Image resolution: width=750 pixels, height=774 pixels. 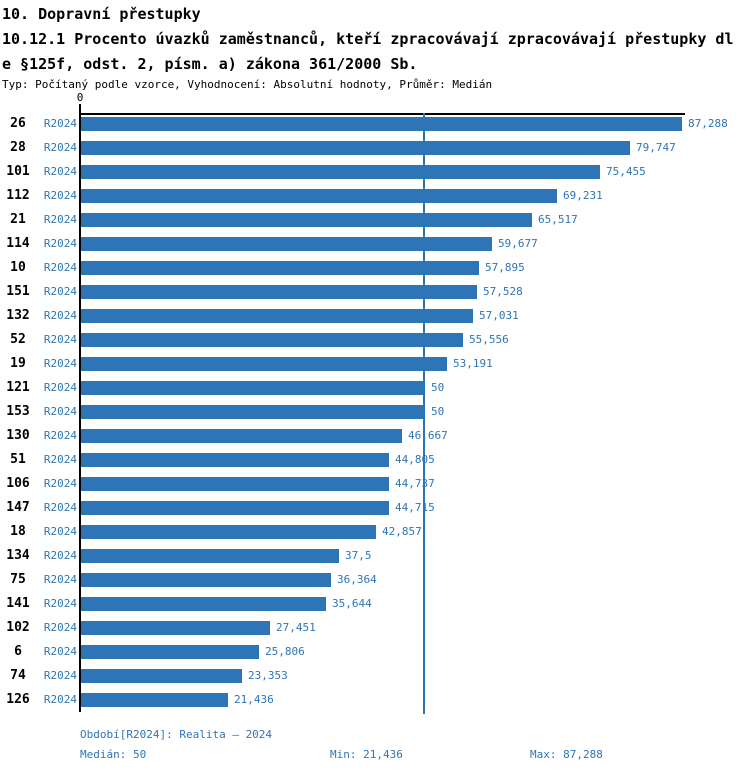 I want to click on chart-row: 28 R2024 79,747, so click(x=375, y=148).